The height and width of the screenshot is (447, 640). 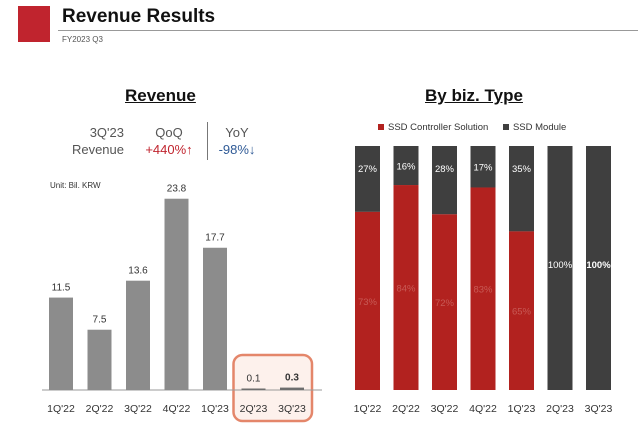 I want to click on legend-label-controller: SSD Controller Solution, so click(x=438, y=127).